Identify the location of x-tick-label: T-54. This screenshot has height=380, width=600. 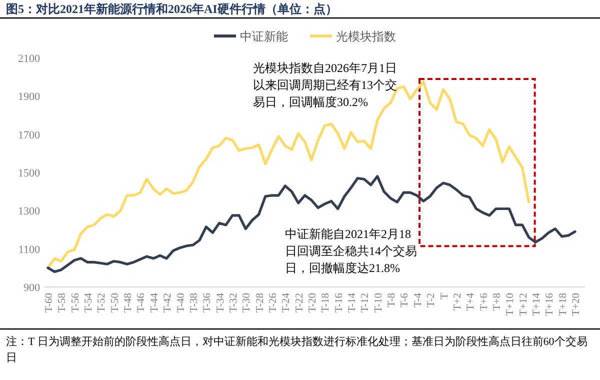
(89, 302).